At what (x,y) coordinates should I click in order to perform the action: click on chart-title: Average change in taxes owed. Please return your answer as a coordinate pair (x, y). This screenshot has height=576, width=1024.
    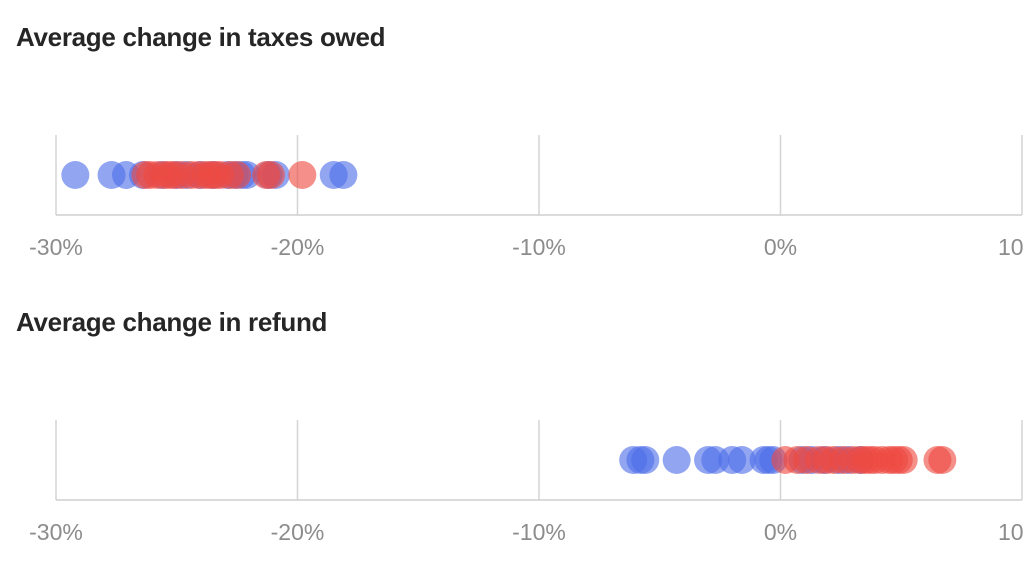
    Looking at the image, I should click on (201, 37).